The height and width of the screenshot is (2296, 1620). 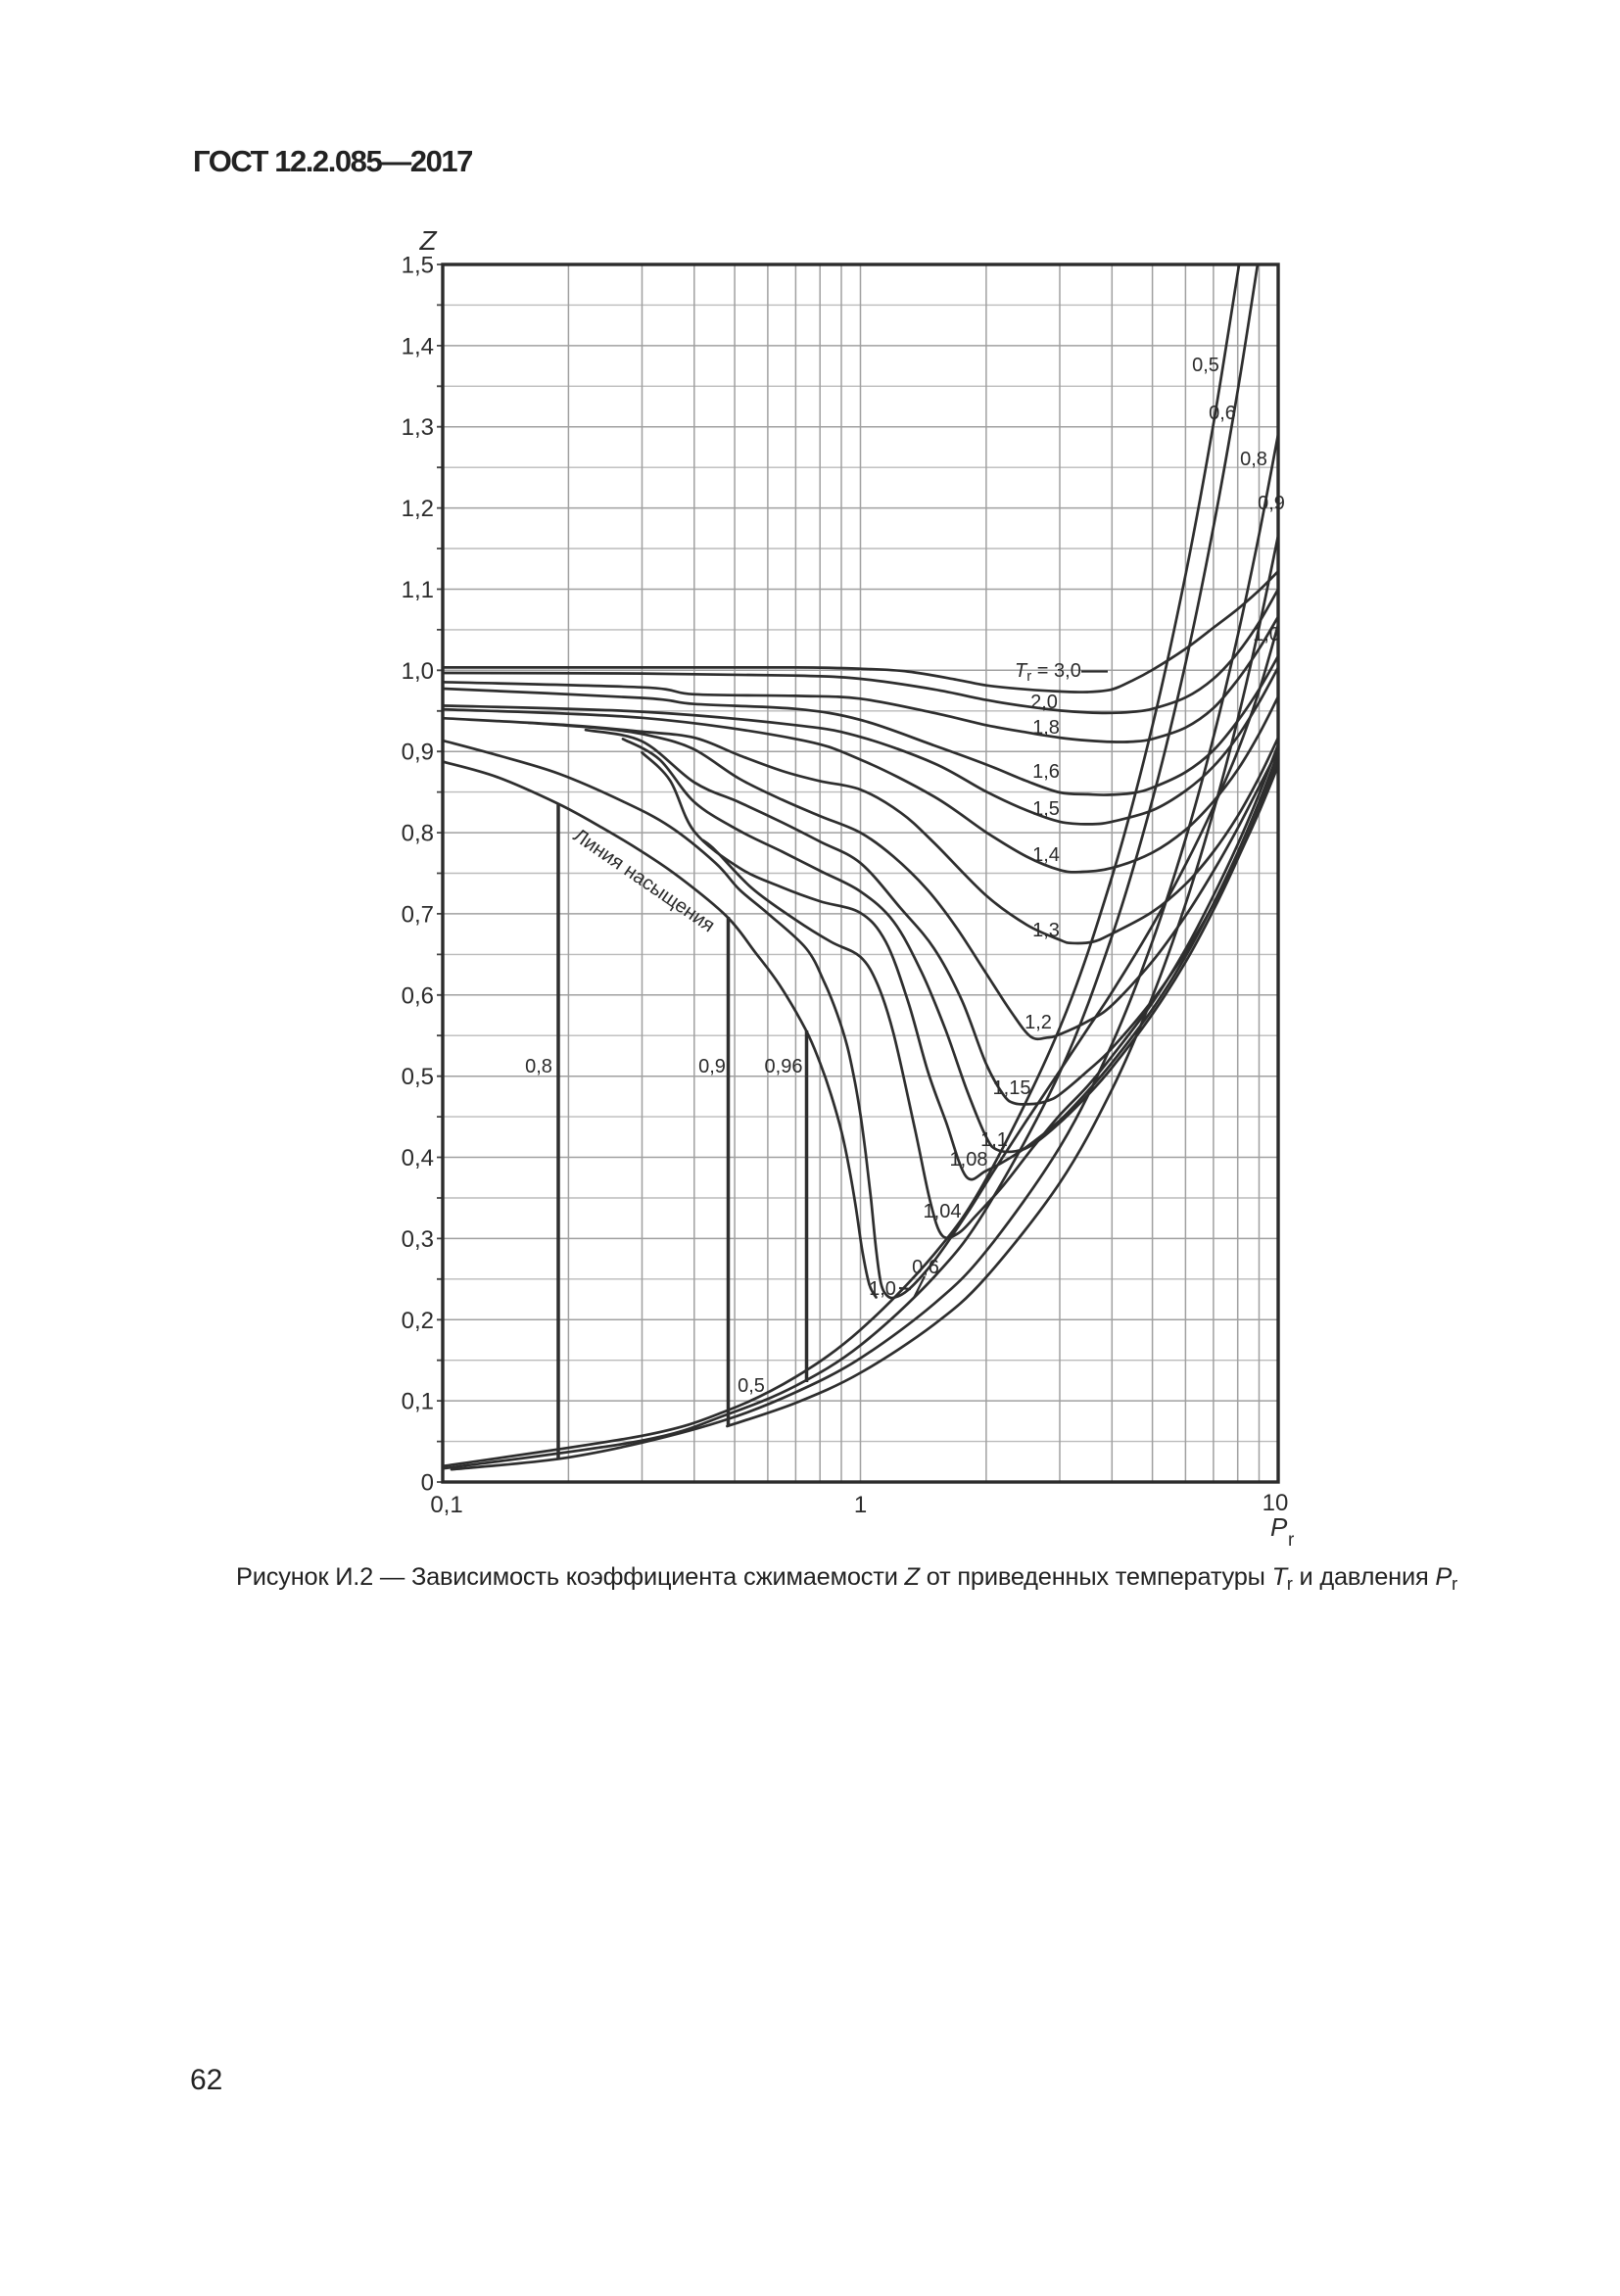 I want to click on svg-text: P, so click(x=1279, y=1527).